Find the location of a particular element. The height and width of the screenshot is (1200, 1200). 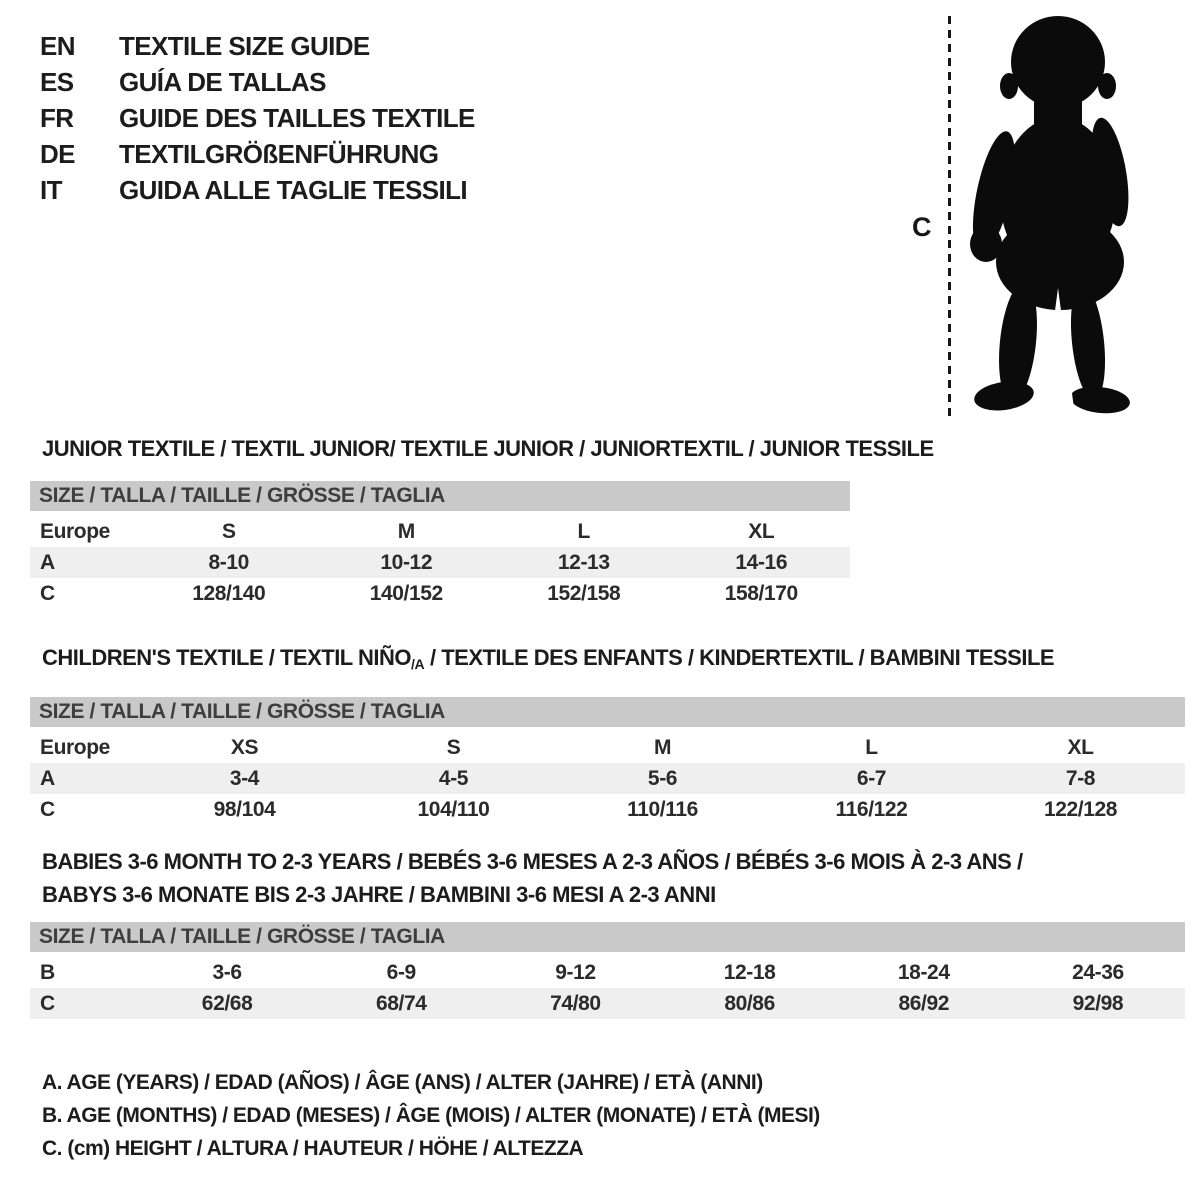

language-code: EN is located at coordinates (58, 45).